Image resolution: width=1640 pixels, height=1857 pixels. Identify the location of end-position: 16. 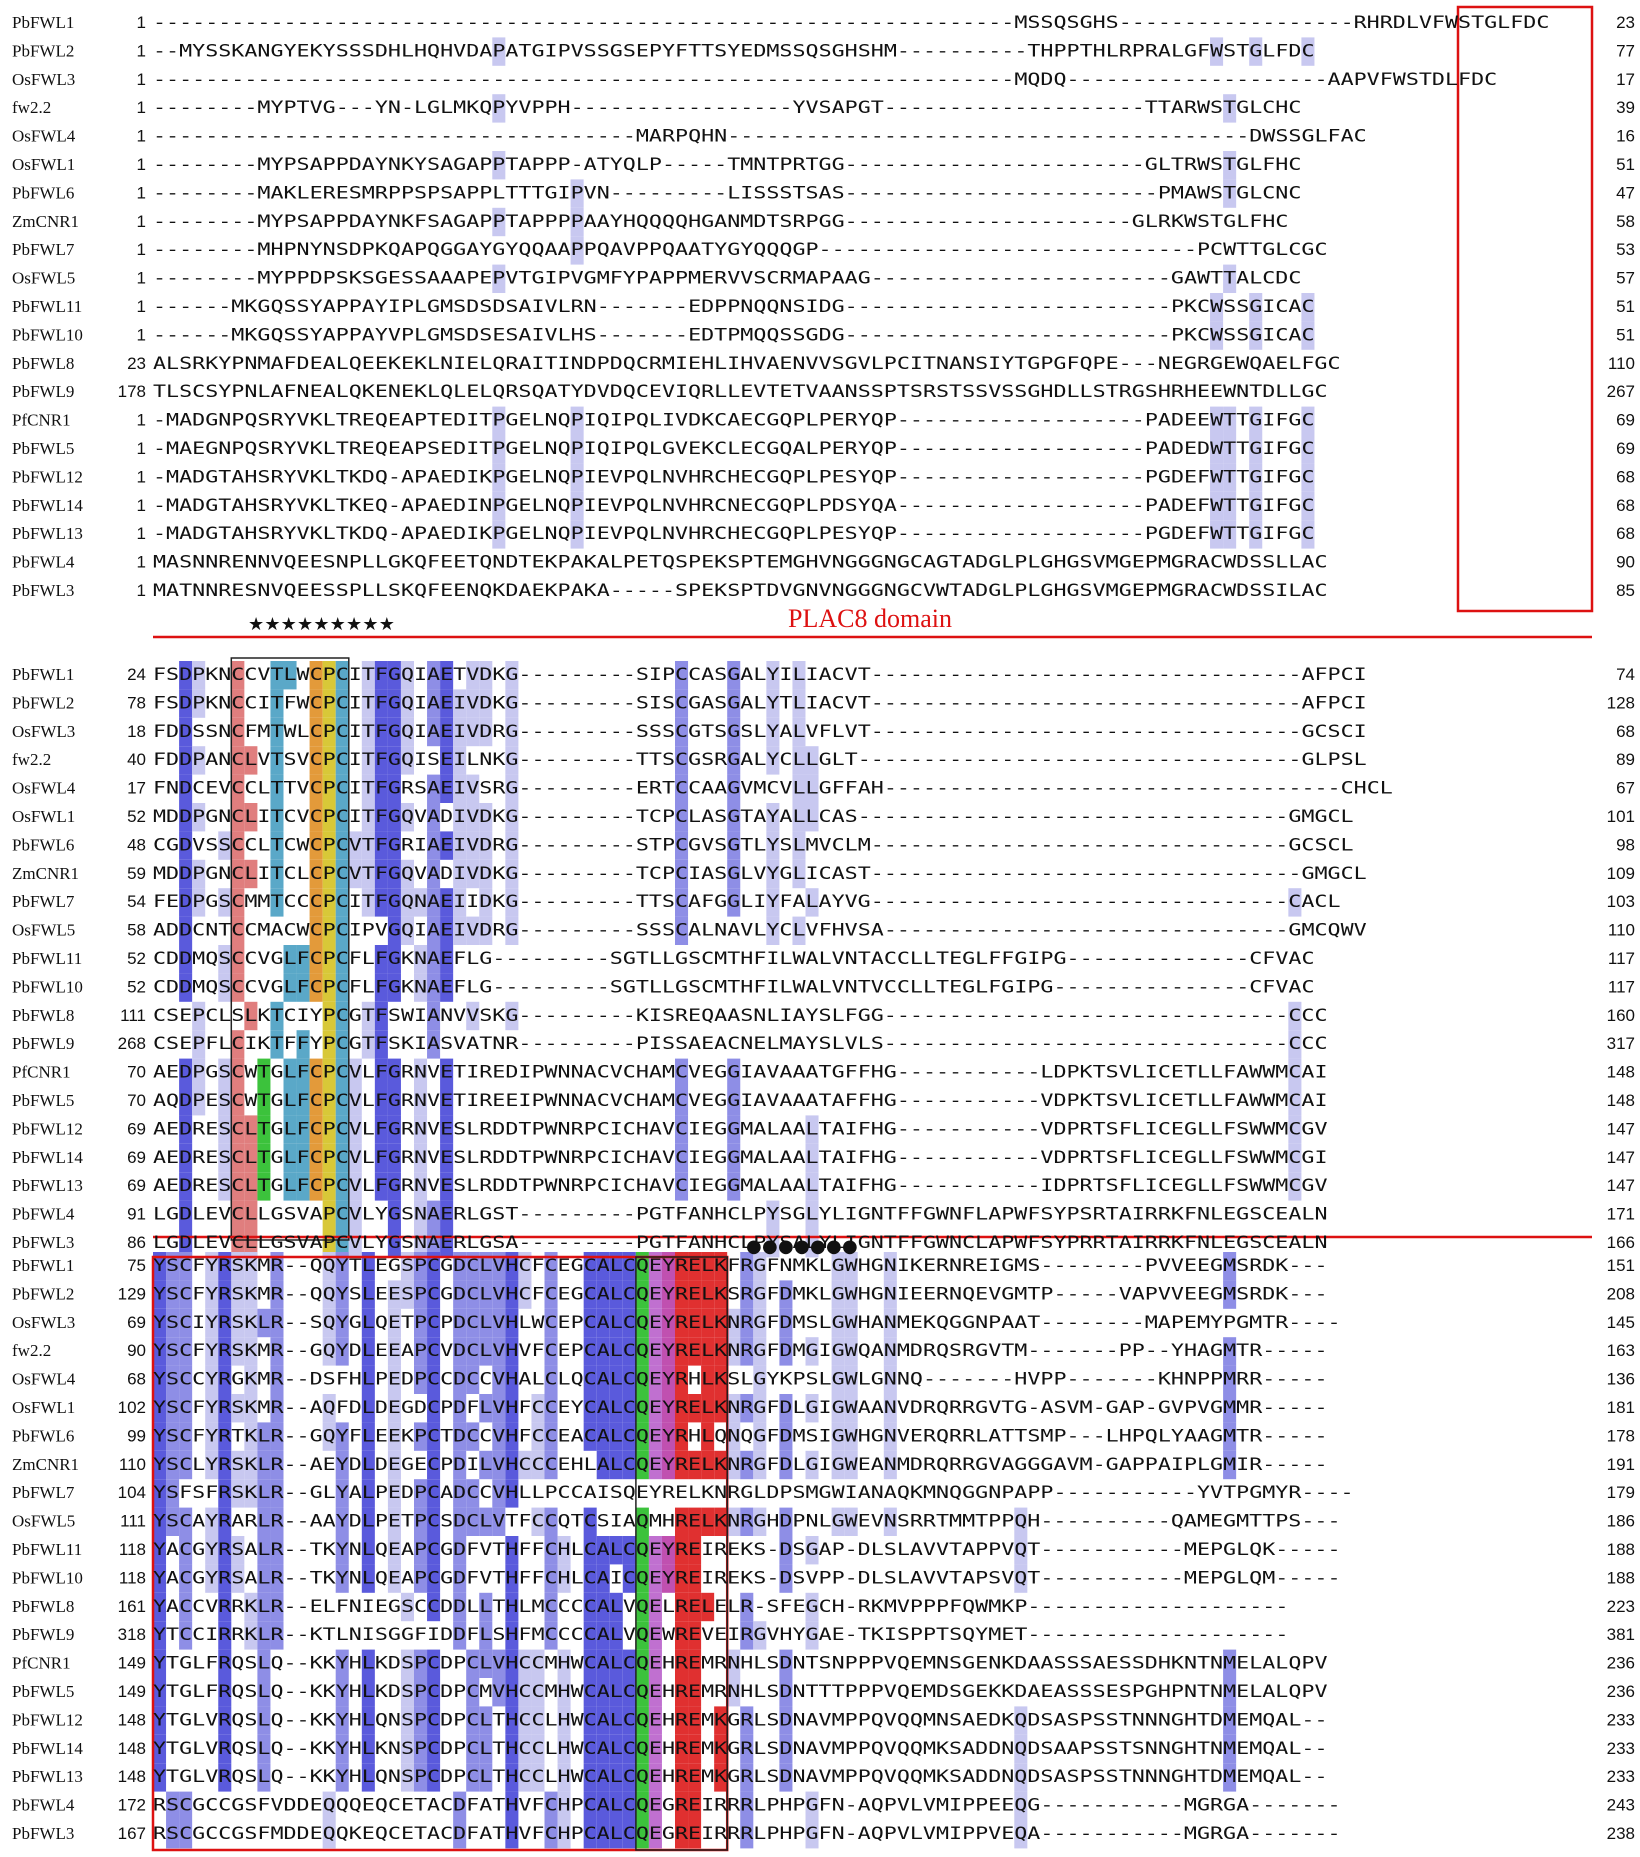
(1625, 136).